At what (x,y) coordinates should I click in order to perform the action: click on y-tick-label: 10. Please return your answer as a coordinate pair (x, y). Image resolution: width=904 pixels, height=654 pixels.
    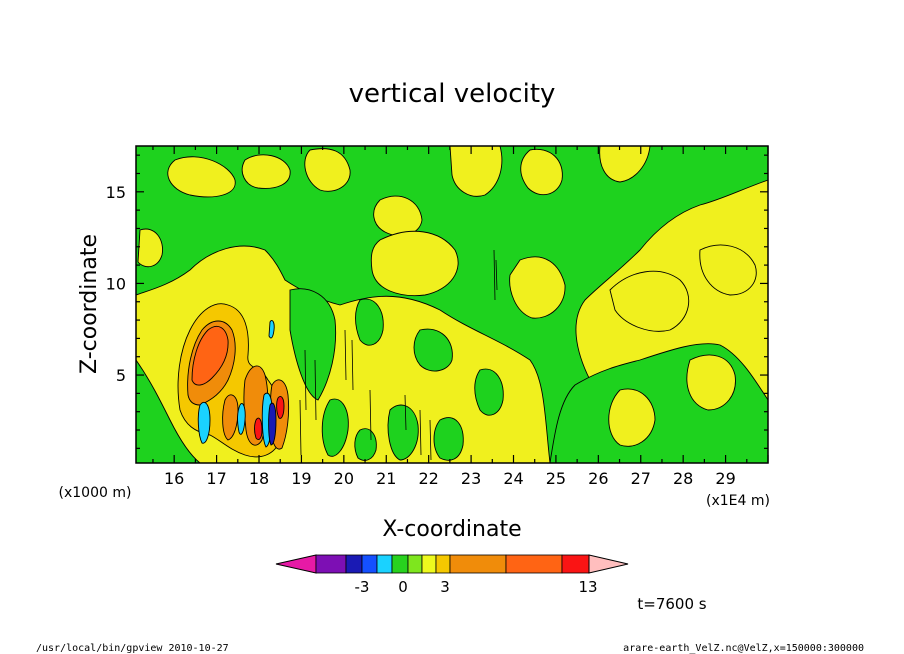
    Looking at the image, I should click on (116, 283).